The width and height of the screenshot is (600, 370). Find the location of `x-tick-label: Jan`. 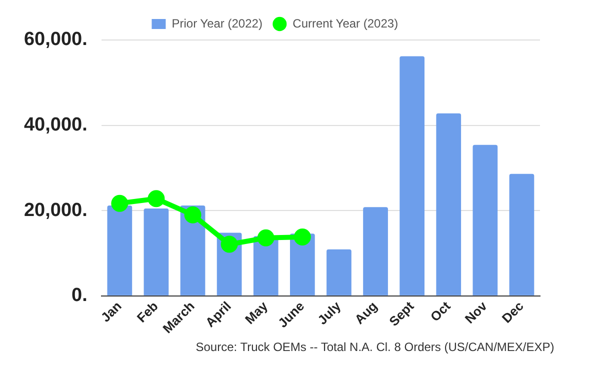

x-tick-label: Jan is located at coordinates (111, 311).